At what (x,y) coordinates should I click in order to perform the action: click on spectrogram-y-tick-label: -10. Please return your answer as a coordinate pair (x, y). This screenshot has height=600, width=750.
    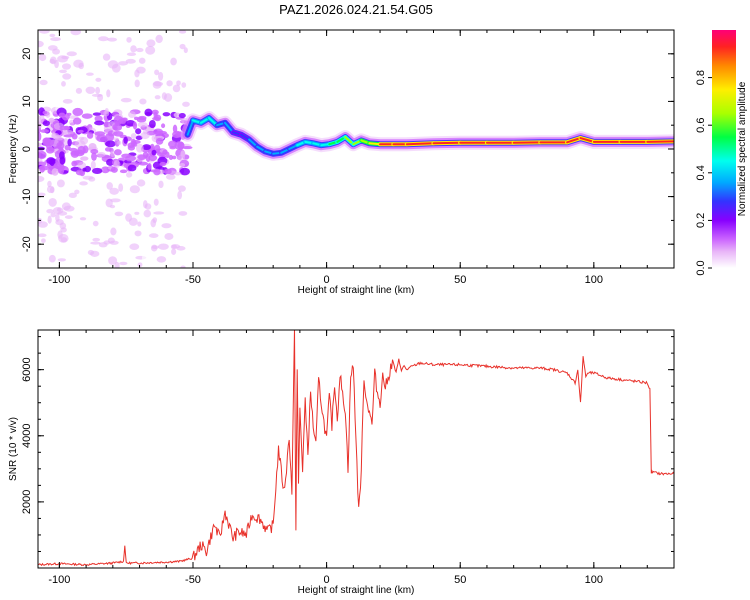
    Looking at the image, I should click on (27, 197).